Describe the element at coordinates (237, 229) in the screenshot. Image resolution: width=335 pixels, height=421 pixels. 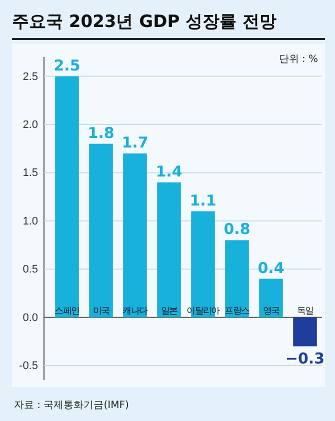
I see `data-label: 0.8` at that location.